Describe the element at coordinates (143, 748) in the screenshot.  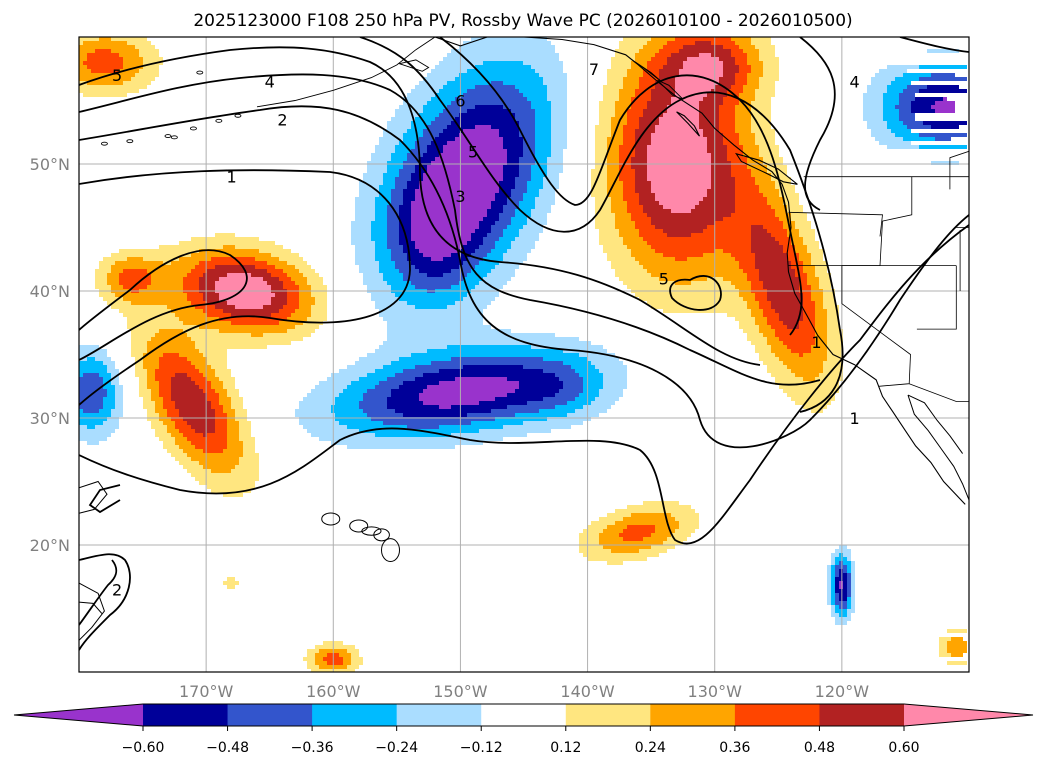
I see `colorbar-tick-label: −0.60` at that location.